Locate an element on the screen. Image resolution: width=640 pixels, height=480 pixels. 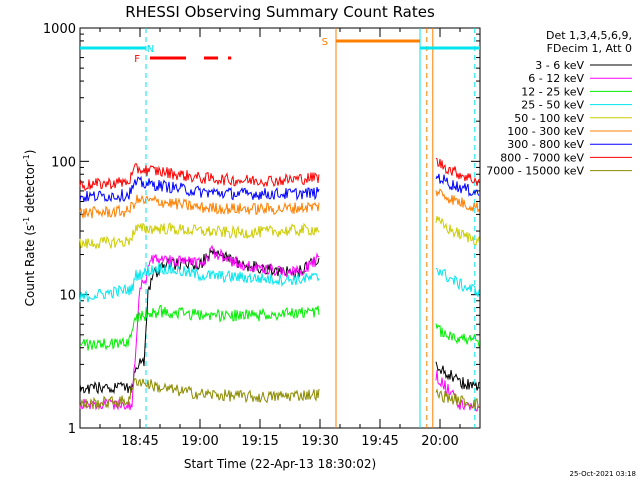
legend-header-line-2: FDecim 1, Att 0 is located at coordinates (589, 48).